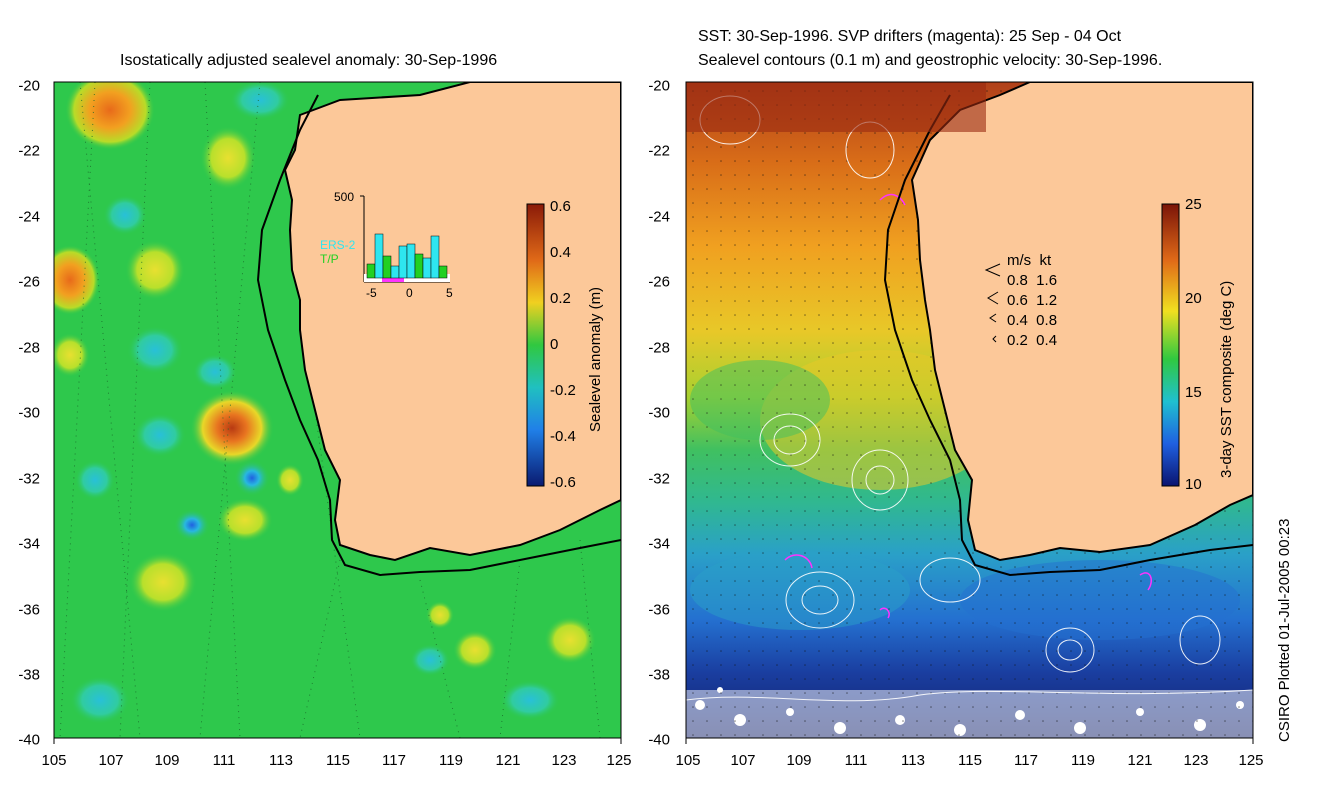 Image resolution: width=1320 pixels, height=810 pixels. What do you see at coordinates (344, 197) in the screenshot?
I see `inset-y-max-label: 500` at bounding box center [344, 197].